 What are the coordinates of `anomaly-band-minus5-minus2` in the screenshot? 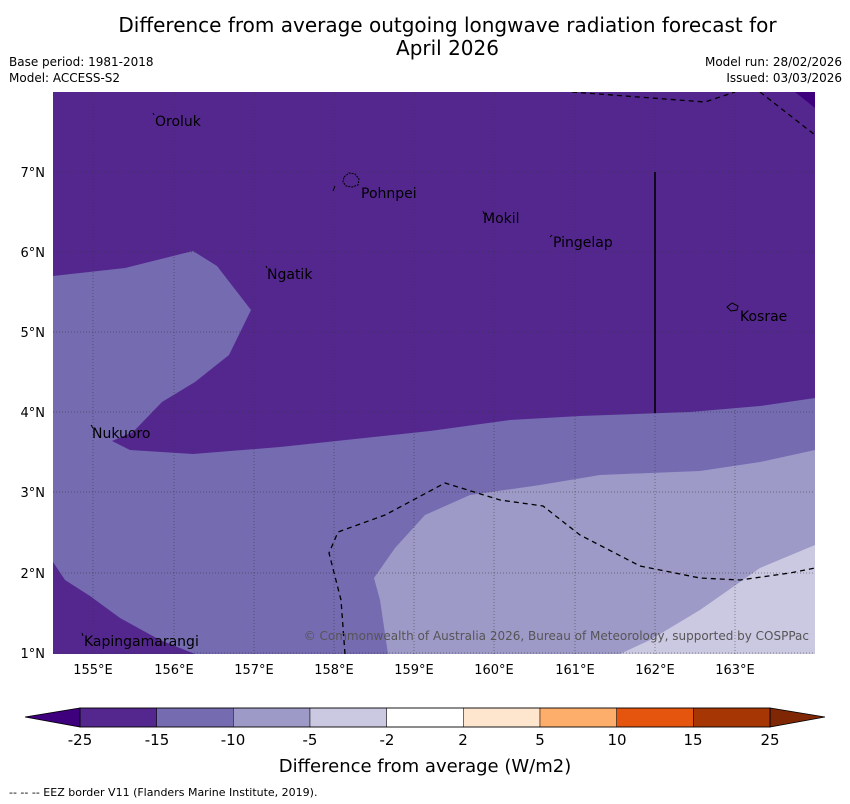 It's located at (717, 599).